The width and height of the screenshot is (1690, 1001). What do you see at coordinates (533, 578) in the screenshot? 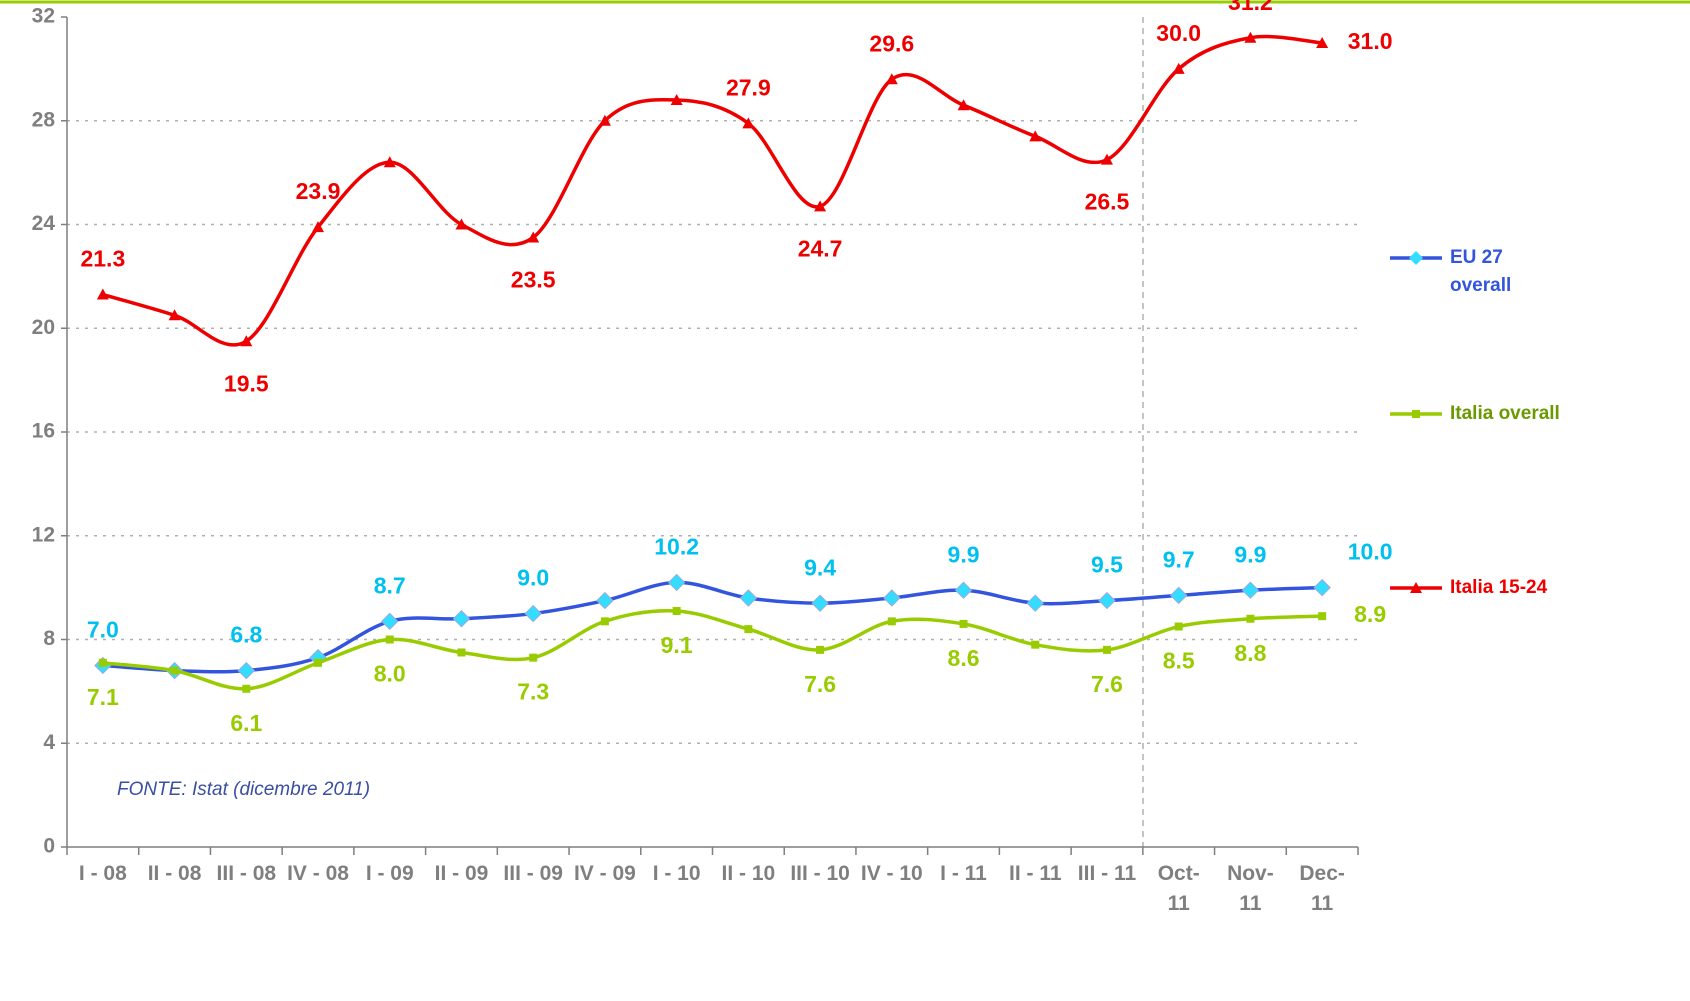
I see `data-label: 9.0` at bounding box center [533, 578].